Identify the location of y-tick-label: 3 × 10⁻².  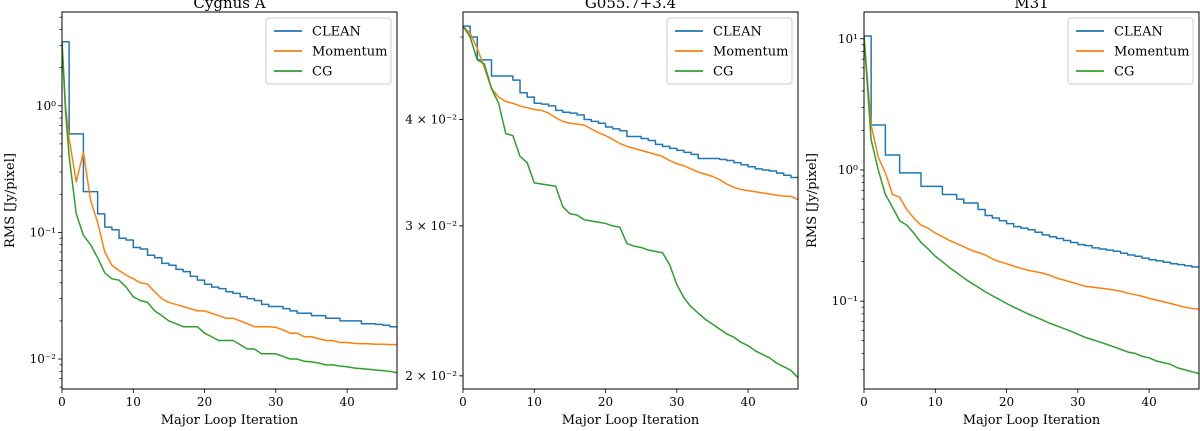
(431, 226).